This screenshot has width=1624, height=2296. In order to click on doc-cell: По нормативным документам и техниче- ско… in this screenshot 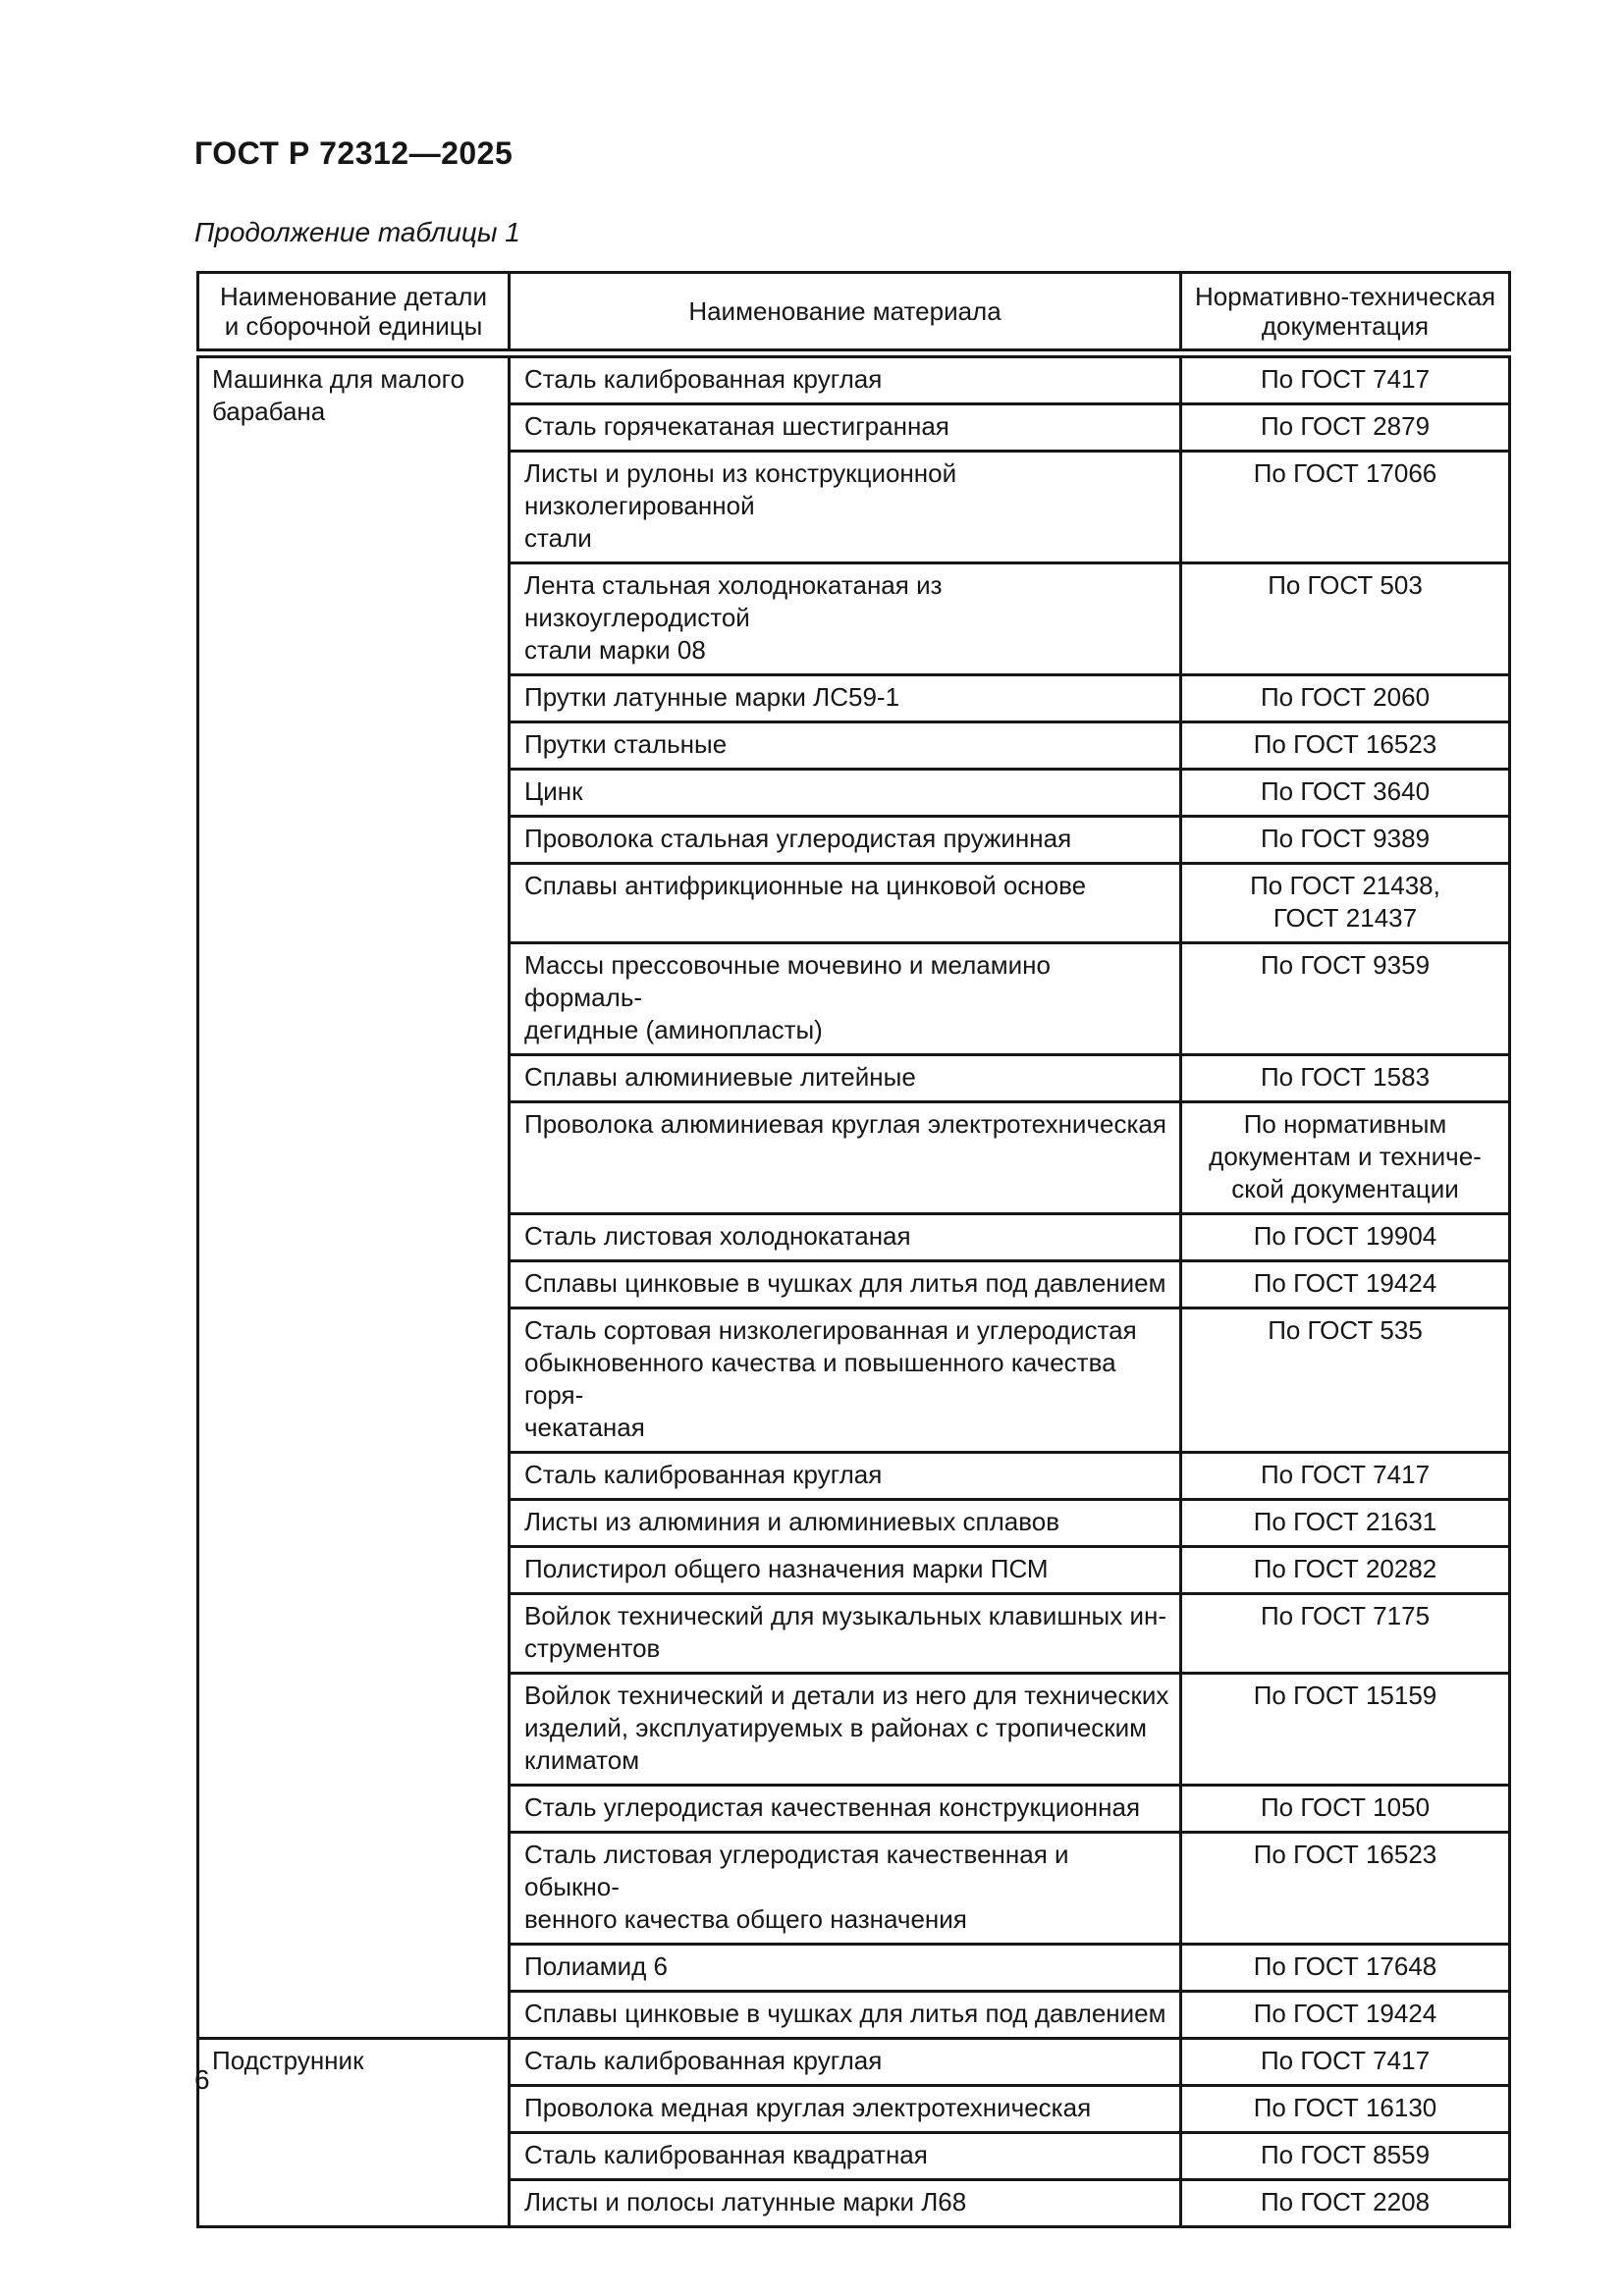, I will do `click(1345, 1157)`.